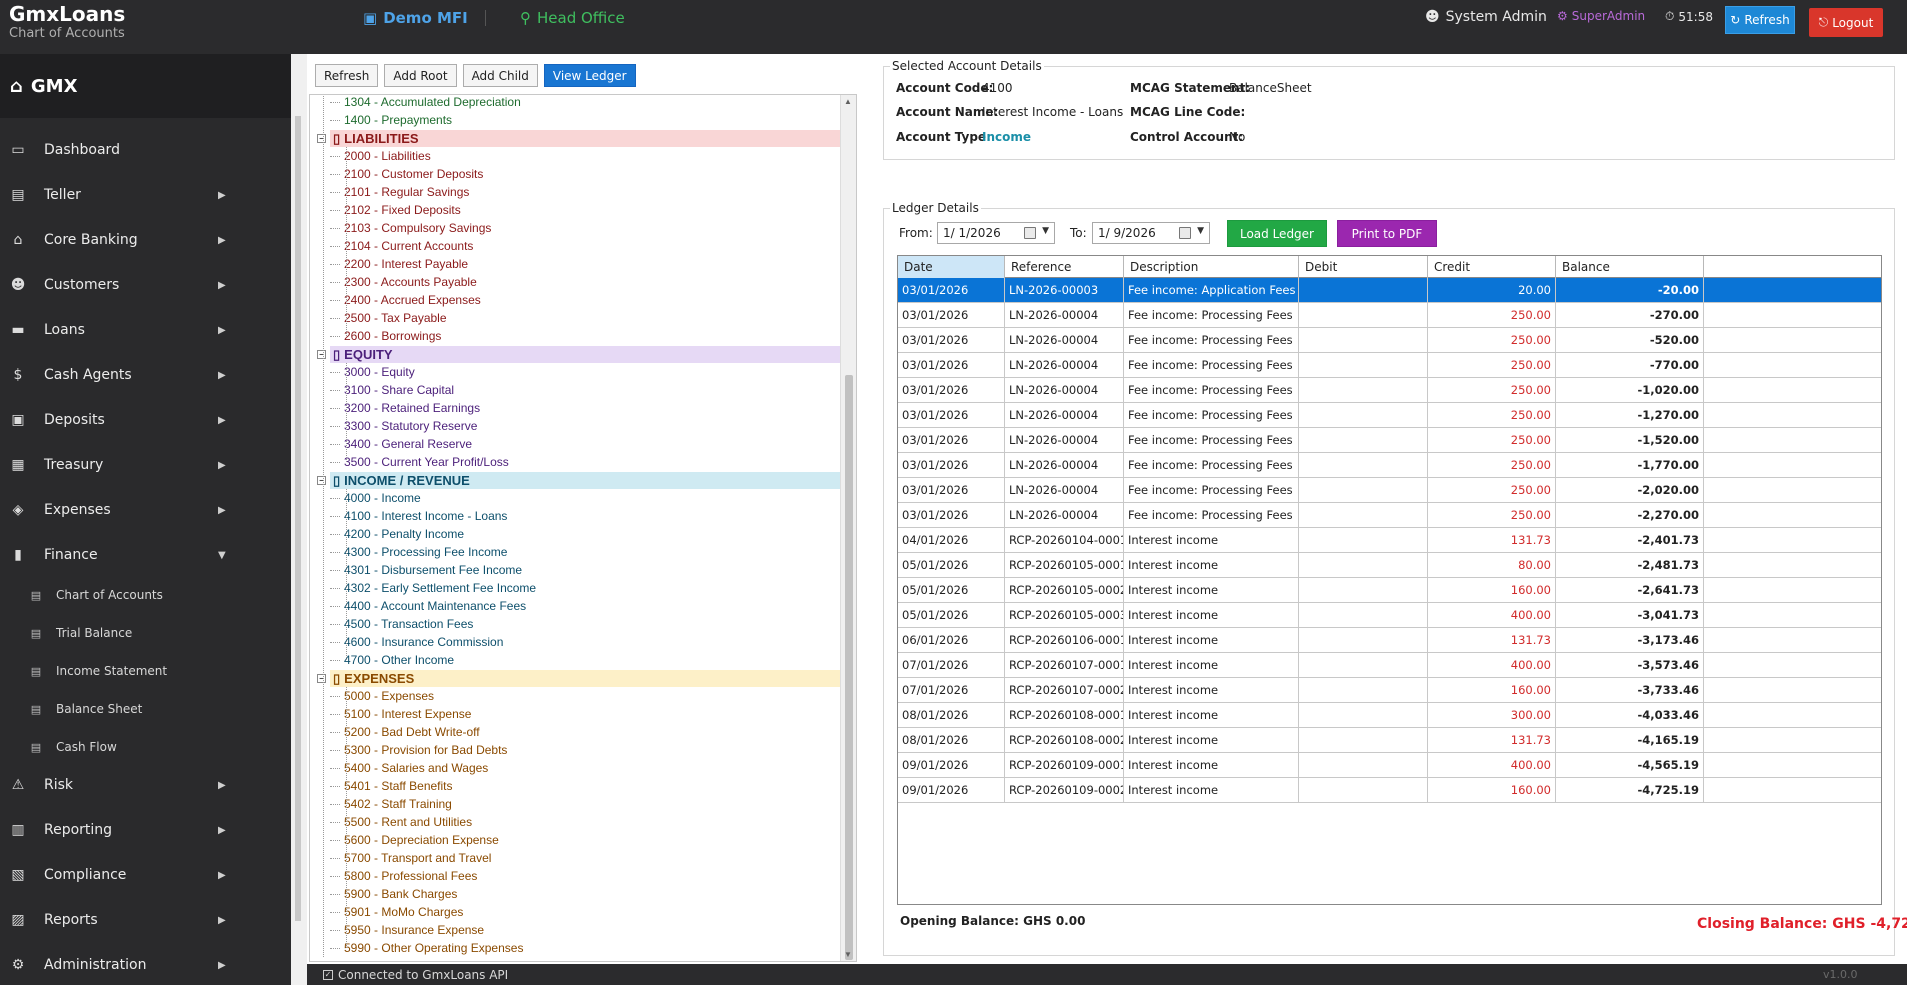 This screenshot has height=985, width=1907. I want to click on tree-account-node: 3500 - Current Year Profit/Loss, so click(419, 462).